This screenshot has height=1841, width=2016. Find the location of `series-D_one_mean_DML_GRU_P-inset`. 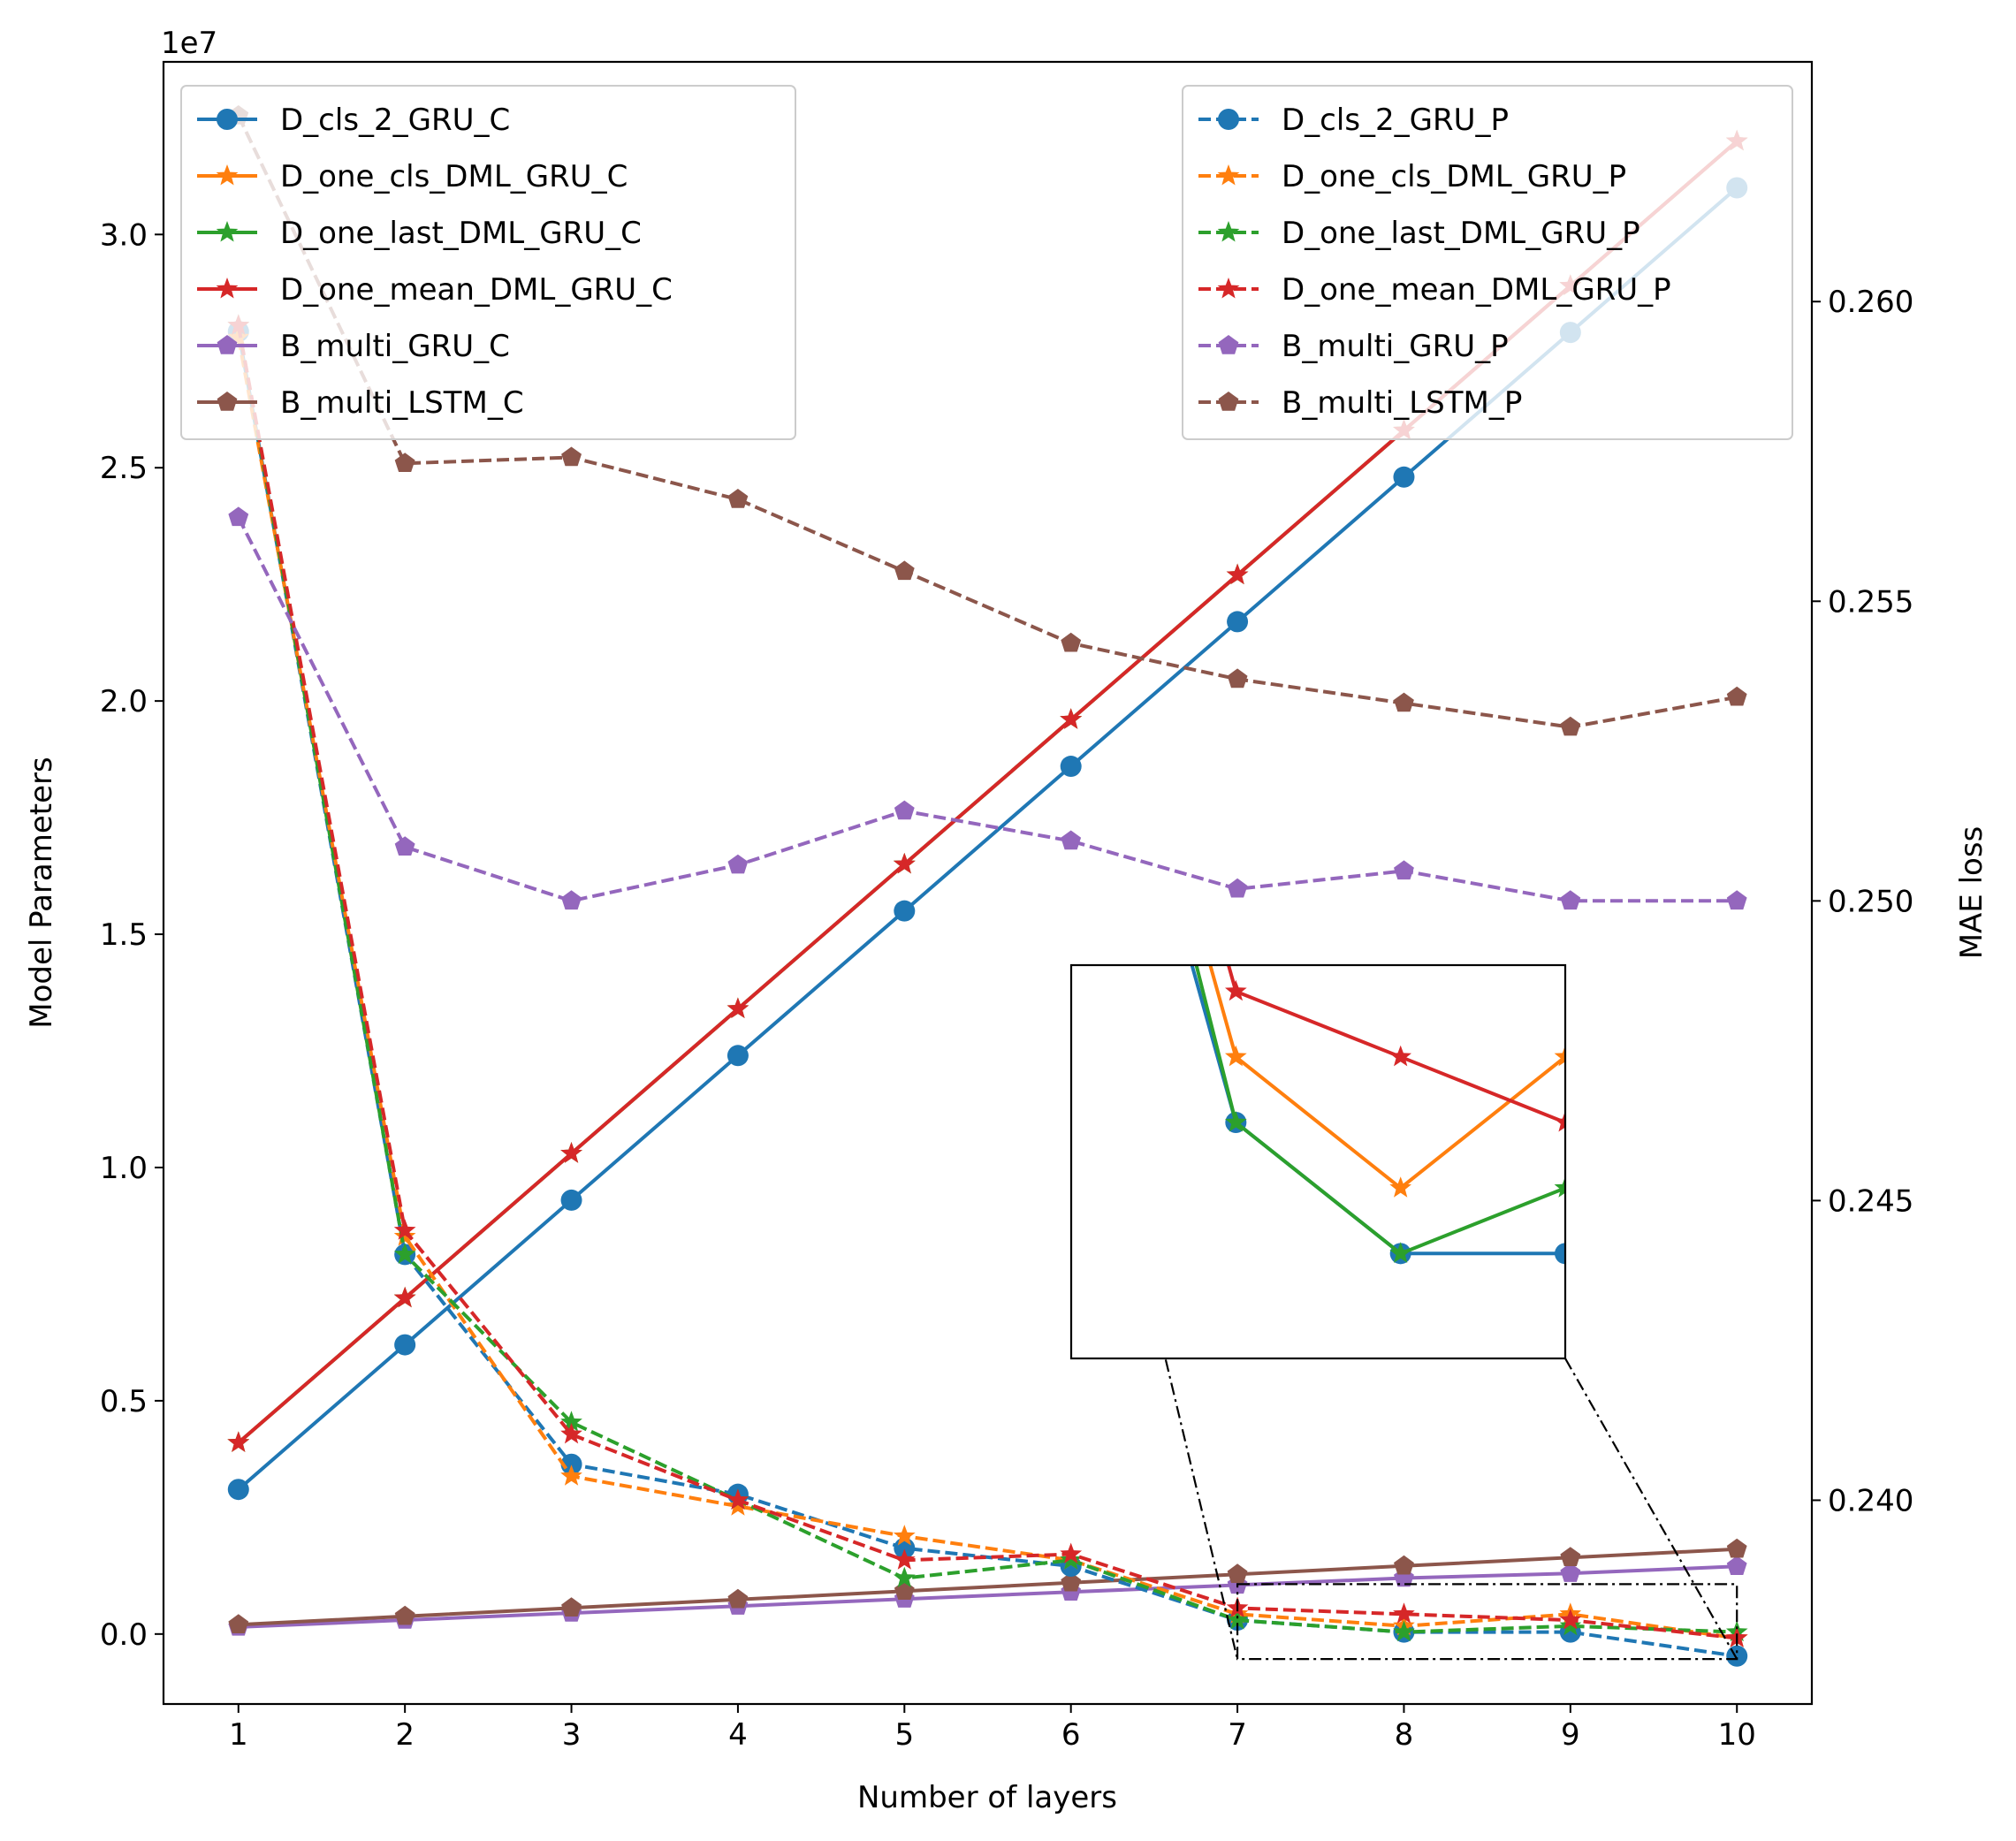

series-D_one_mean_DML_GRU_P-inset is located at coordinates (1395, 1048).